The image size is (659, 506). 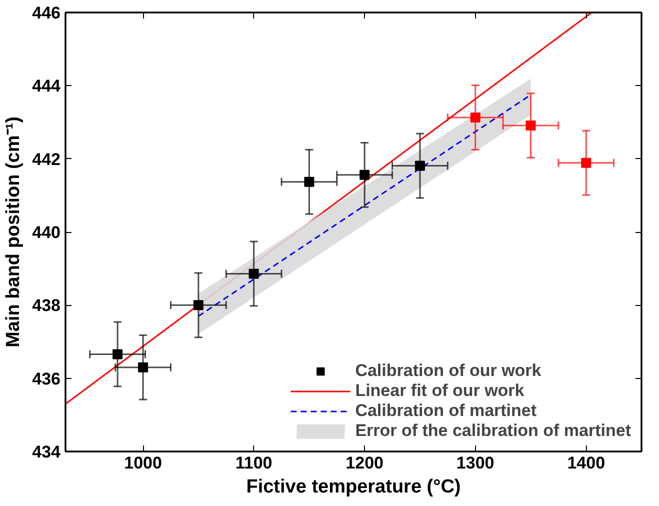 I want to click on legend-label: Calibration of martinet, so click(x=446, y=411).